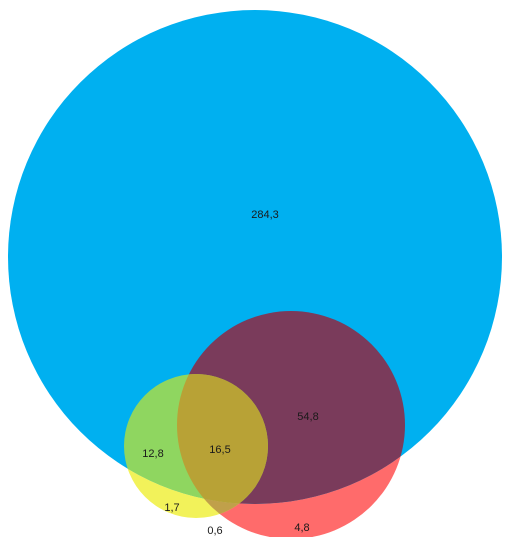  Describe the element at coordinates (222, 439) in the screenshot. I see `small-medium-overlap-inside-region` at that location.